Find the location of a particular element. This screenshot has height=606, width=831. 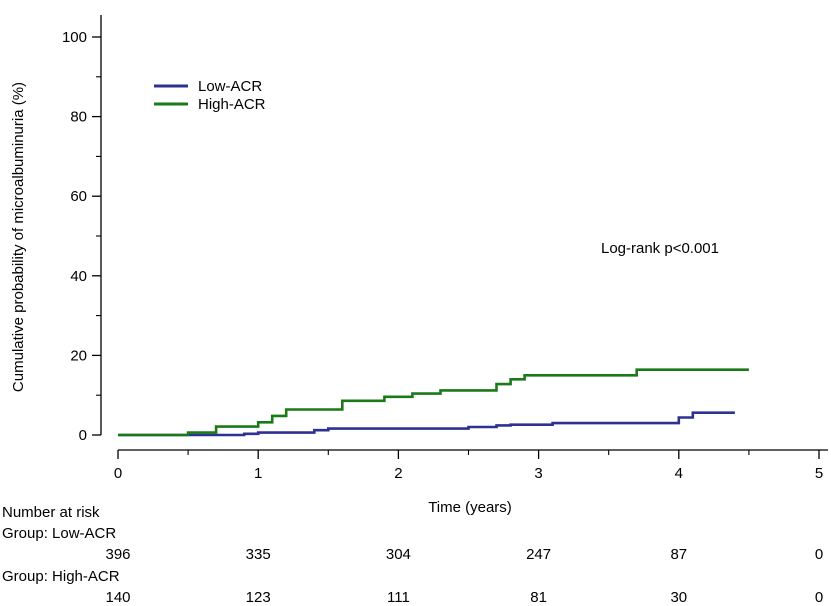

x-tick-label: 4 is located at coordinates (679, 473).